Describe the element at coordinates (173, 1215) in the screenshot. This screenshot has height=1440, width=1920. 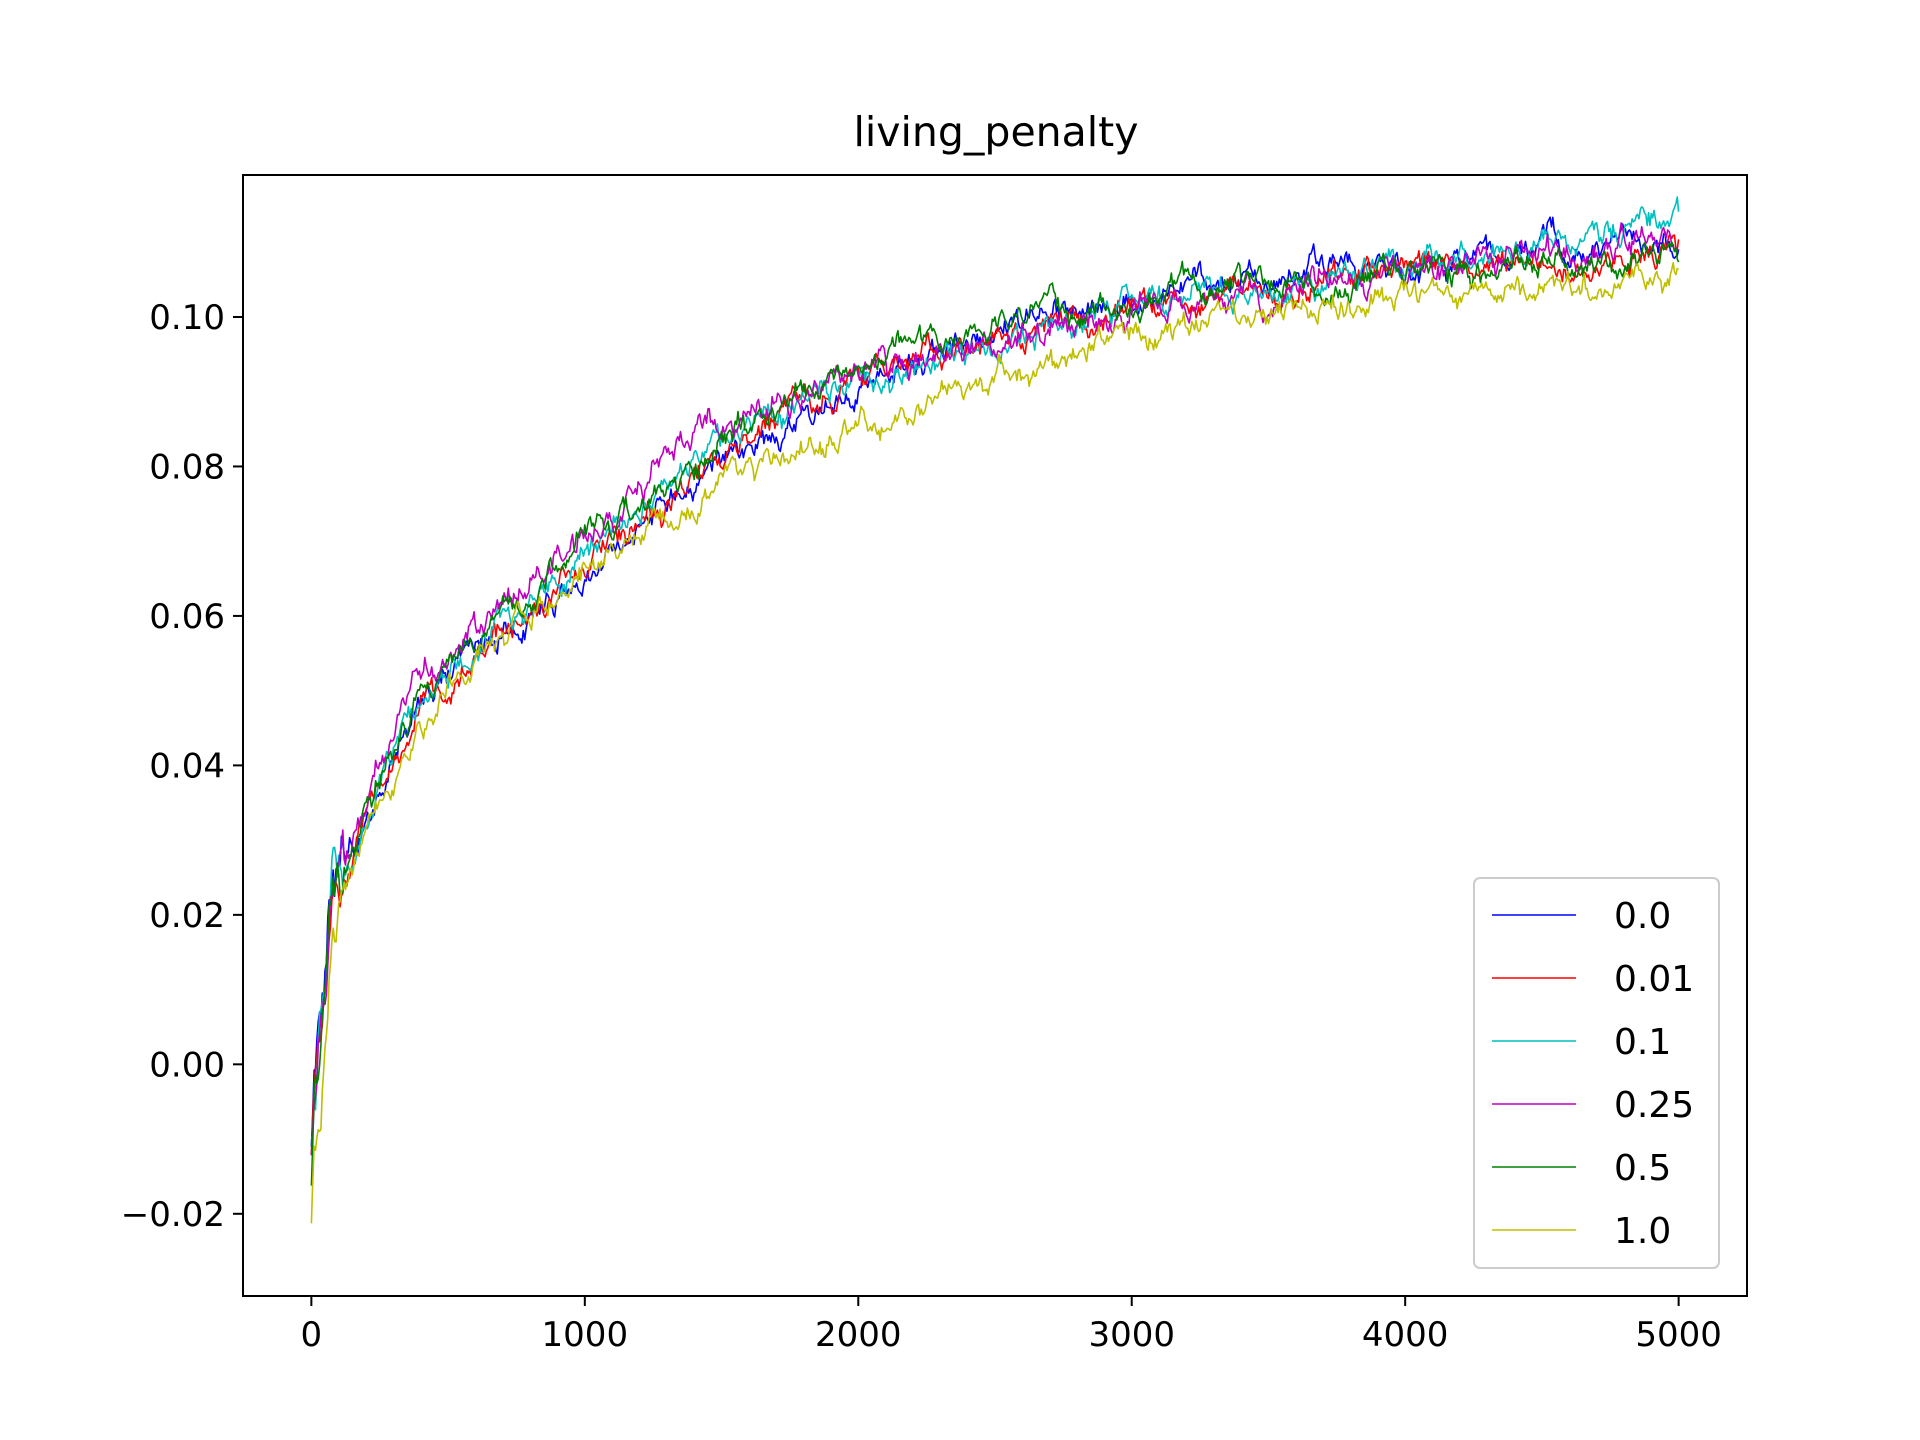
I see `y-tick-label: −0.02` at that location.